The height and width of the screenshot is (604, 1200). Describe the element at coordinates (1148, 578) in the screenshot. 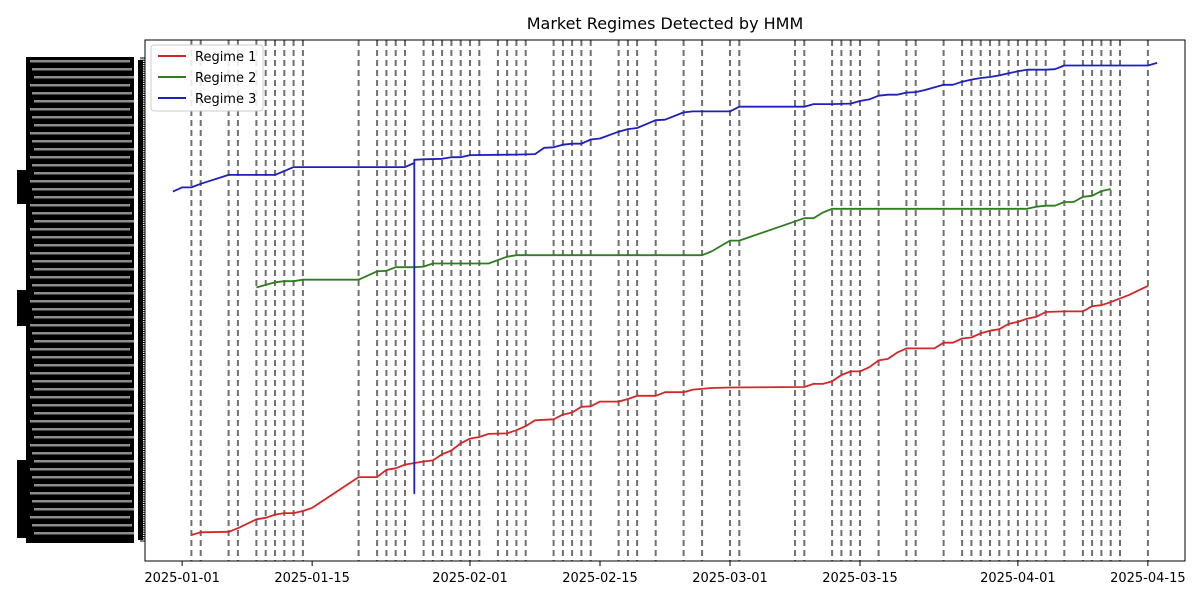

I see `x-tick-label: 2025-04-15` at that location.